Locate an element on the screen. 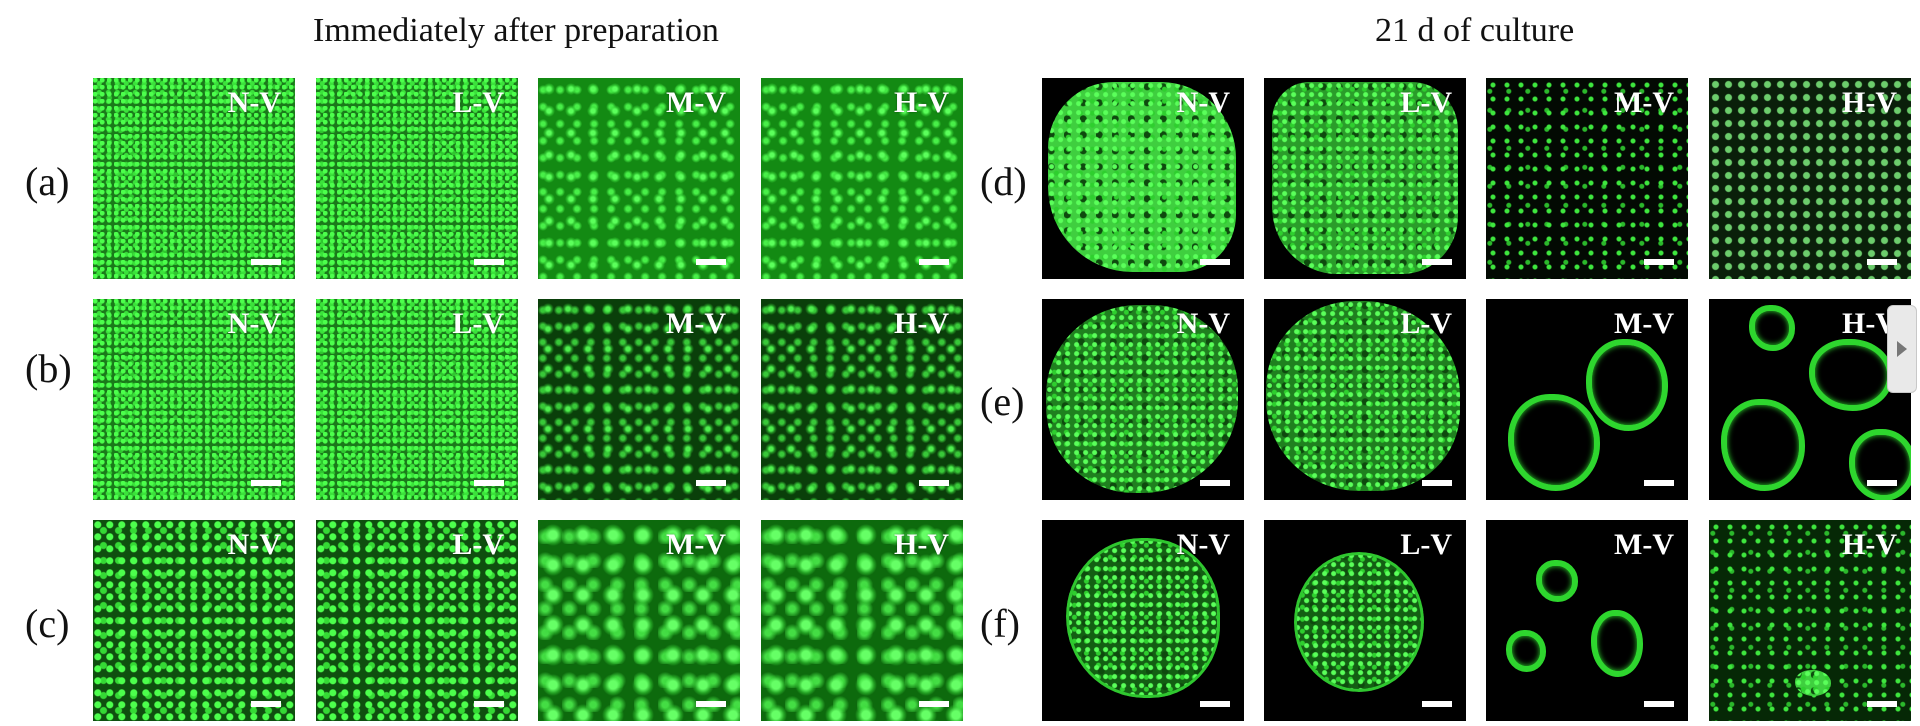 The height and width of the screenshot is (726, 1920). image-panel-e-lv: L-V is located at coordinates (1365, 399).